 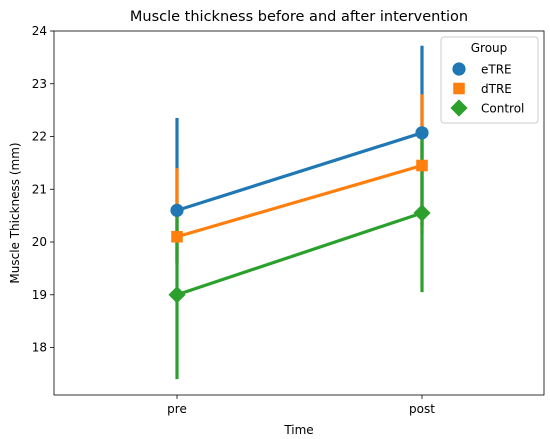 What do you see at coordinates (496, 70) in the screenshot?
I see `legend-label: eTRE` at bounding box center [496, 70].